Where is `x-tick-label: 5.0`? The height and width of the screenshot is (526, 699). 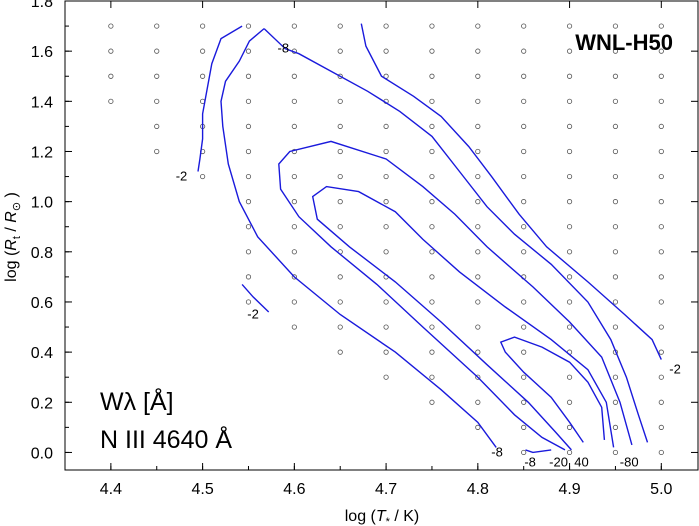 x-tick-label: 5.0 is located at coordinates (661, 489).